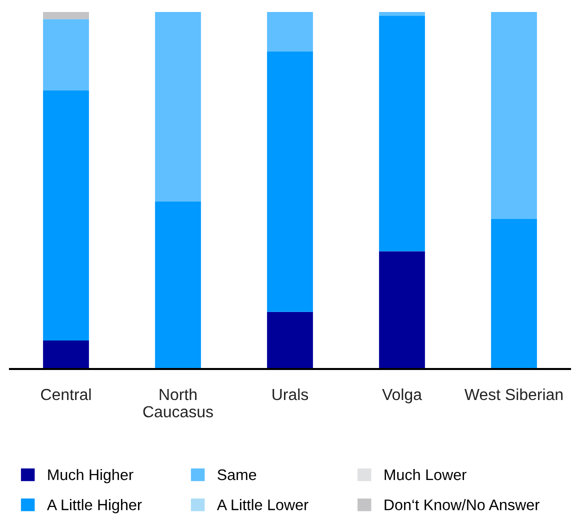  What do you see at coordinates (402, 396) in the screenshot?
I see `x-tick-label: Volga` at bounding box center [402, 396].